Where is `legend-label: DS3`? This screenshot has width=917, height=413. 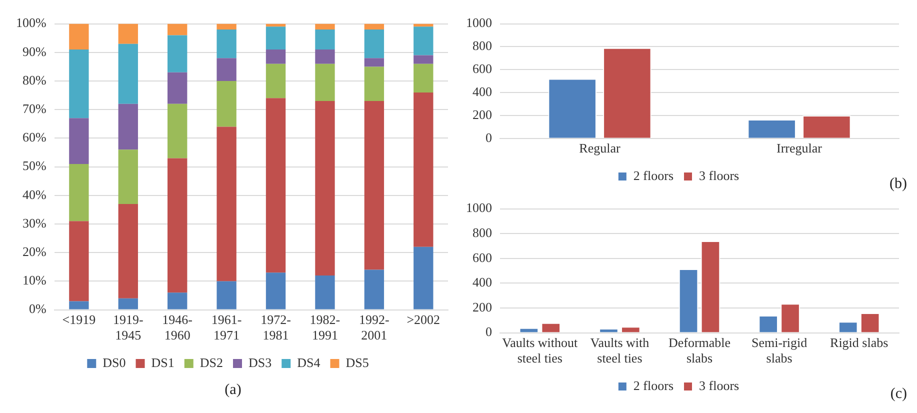 legend-label: DS3 is located at coordinates (260, 362).